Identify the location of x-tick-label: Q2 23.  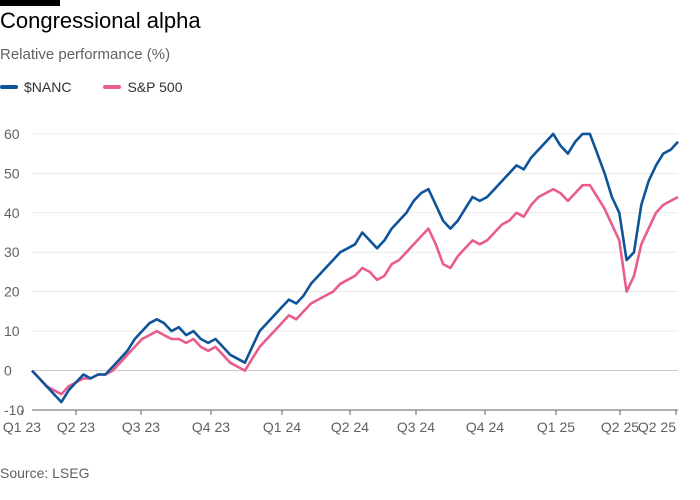
(76, 427).